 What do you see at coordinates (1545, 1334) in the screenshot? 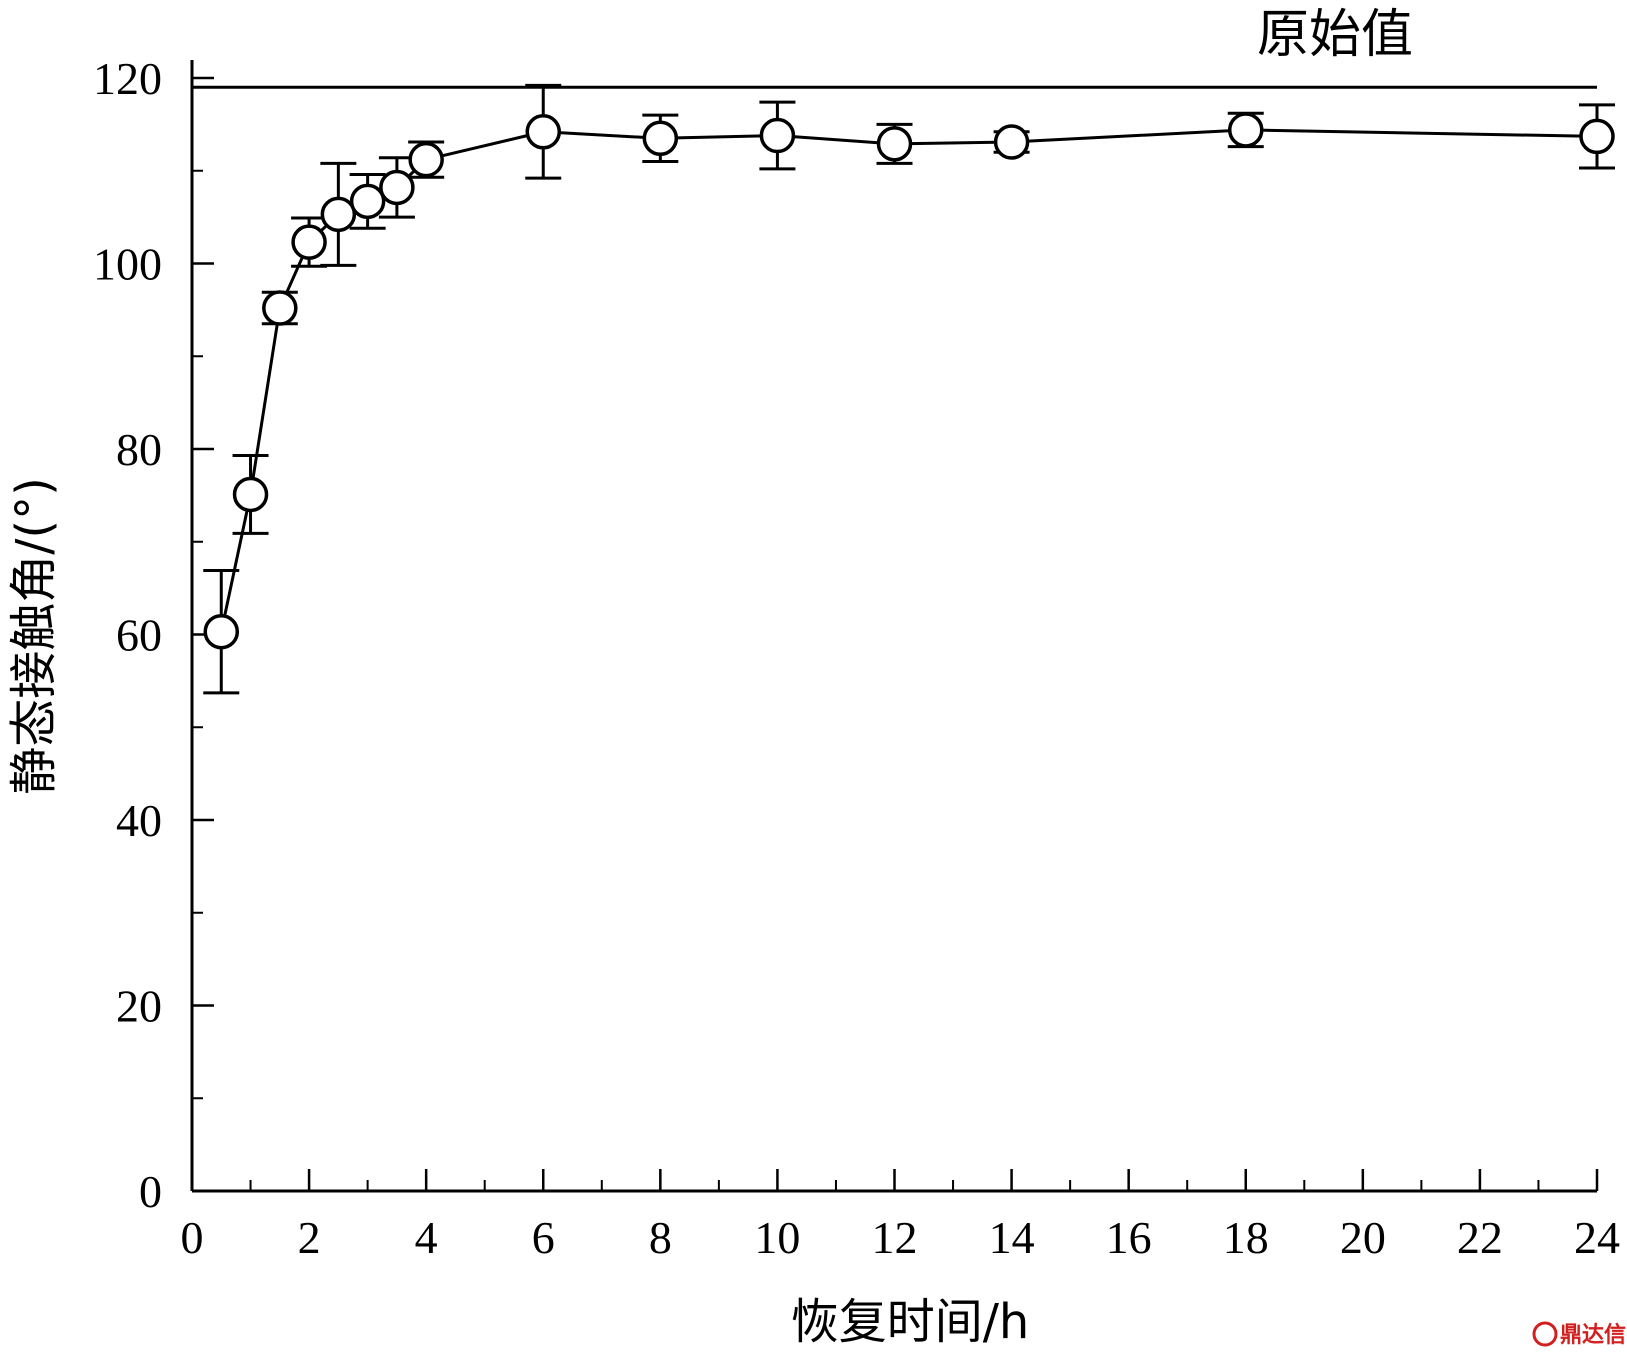
I see `watermark-logo` at bounding box center [1545, 1334].